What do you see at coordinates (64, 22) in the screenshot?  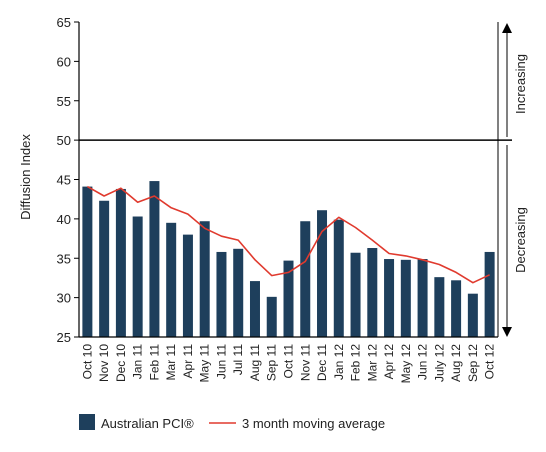 I see `y-tick-label: 65` at bounding box center [64, 22].